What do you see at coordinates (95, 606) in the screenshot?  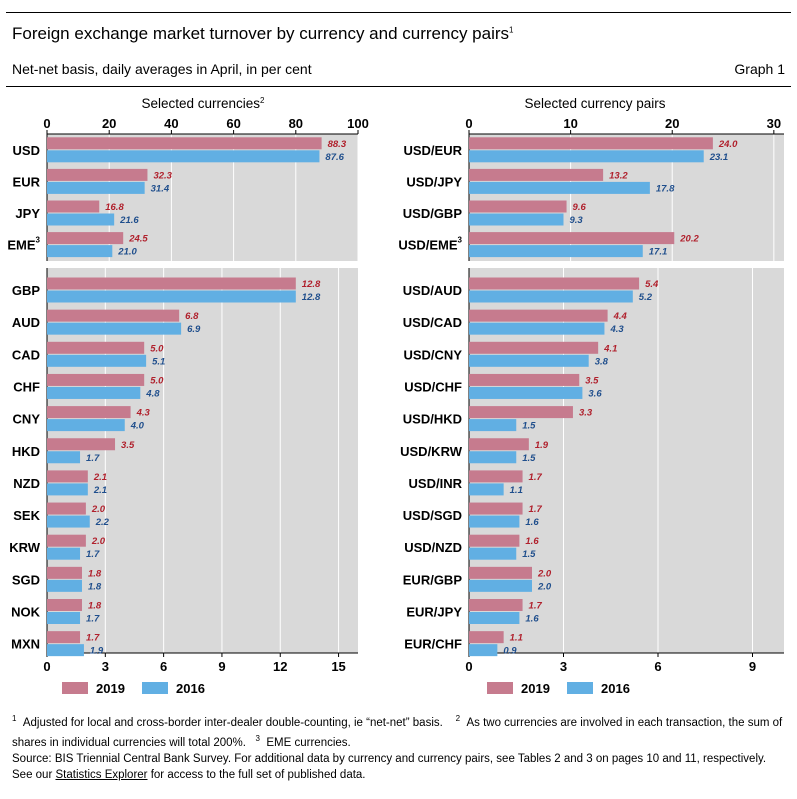 I see `data-label-2019: 1.8` at bounding box center [95, 606].